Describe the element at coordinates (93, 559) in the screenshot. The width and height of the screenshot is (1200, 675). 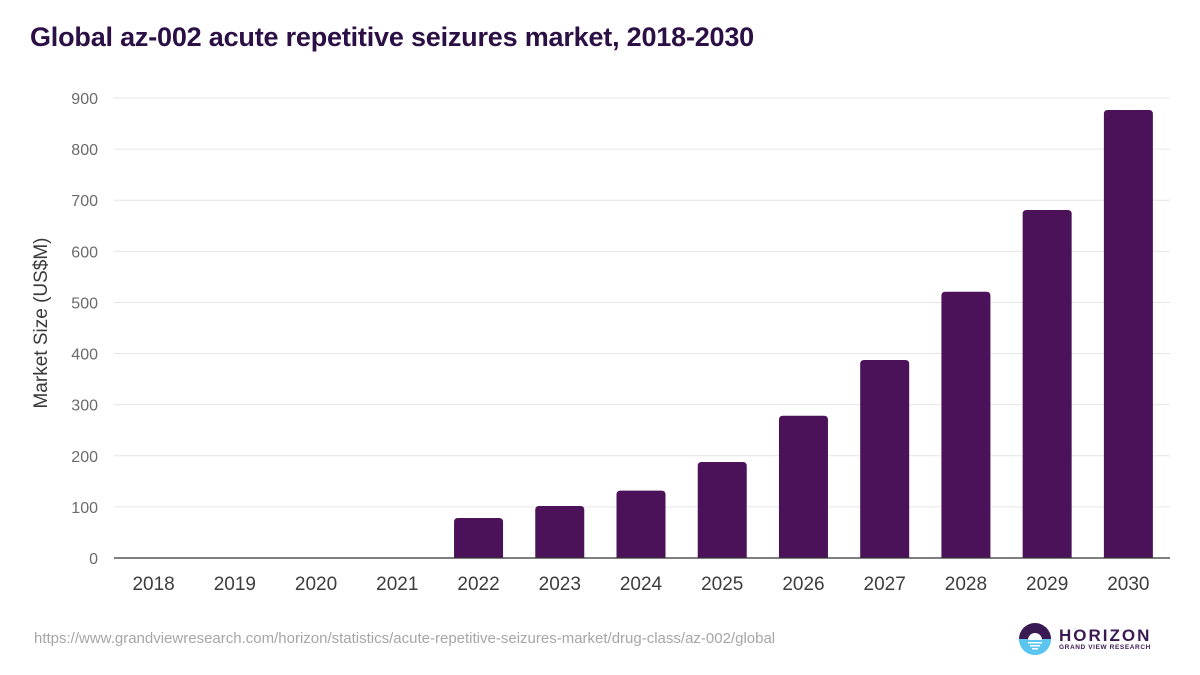
I see `y-tick-label: 0` at that location.